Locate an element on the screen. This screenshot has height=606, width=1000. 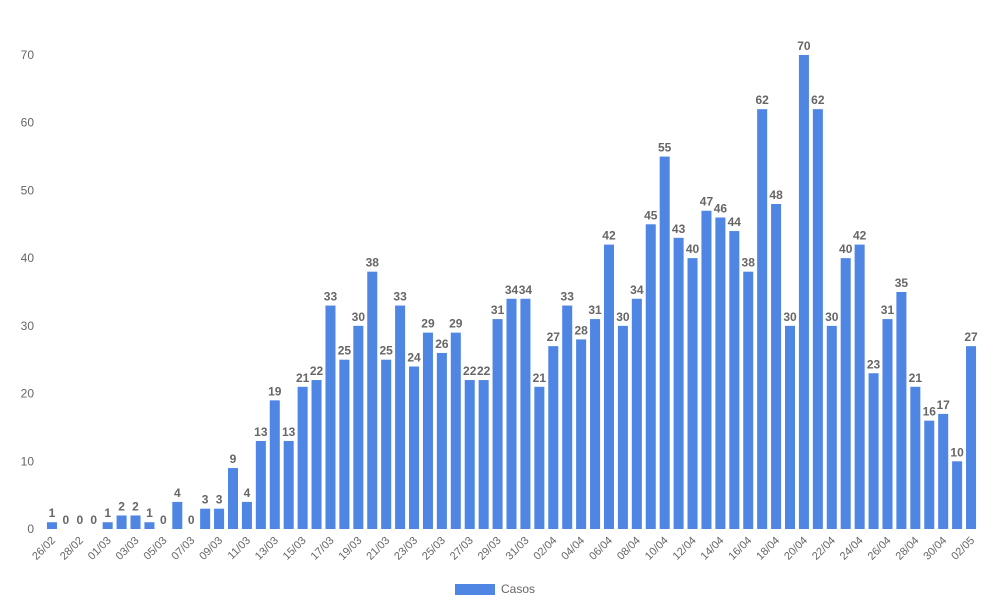
legend-label: Casos is located at coordinates (518, 589).